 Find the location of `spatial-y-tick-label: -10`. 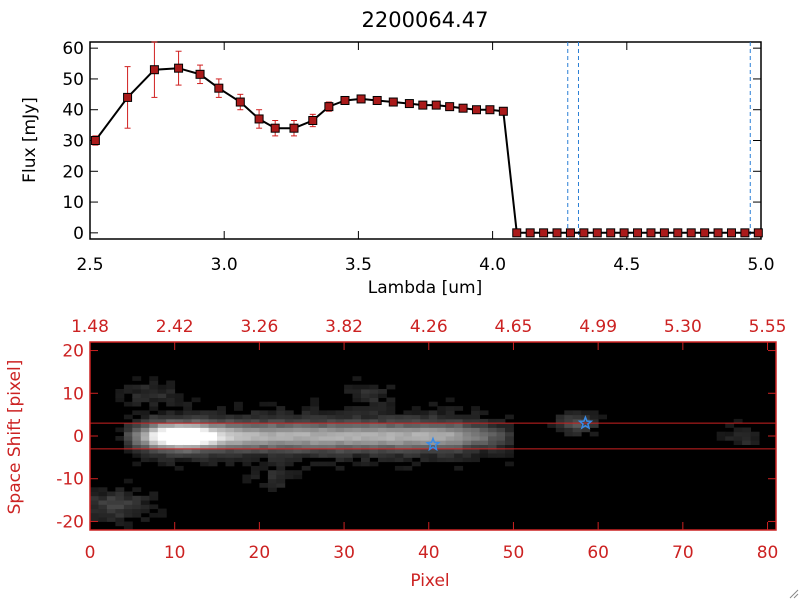

spatial-y-tick-label: -10 is located at coordinates (70, 480).